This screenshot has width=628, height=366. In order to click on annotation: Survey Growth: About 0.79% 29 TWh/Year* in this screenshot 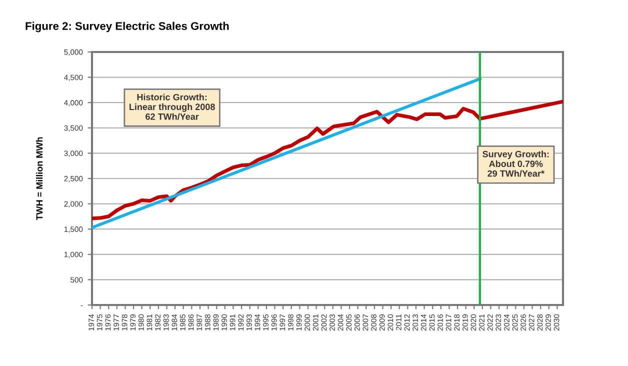, I will do `click(515, 163)`.